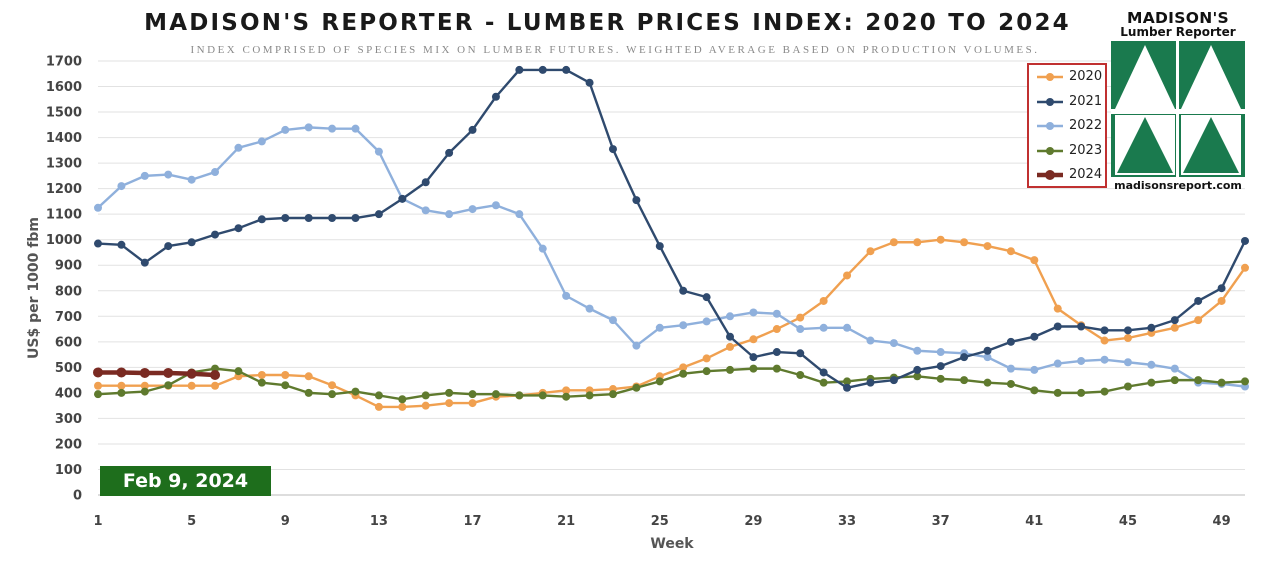  I want to click on y-tick-label: 0, so click(77, 496).